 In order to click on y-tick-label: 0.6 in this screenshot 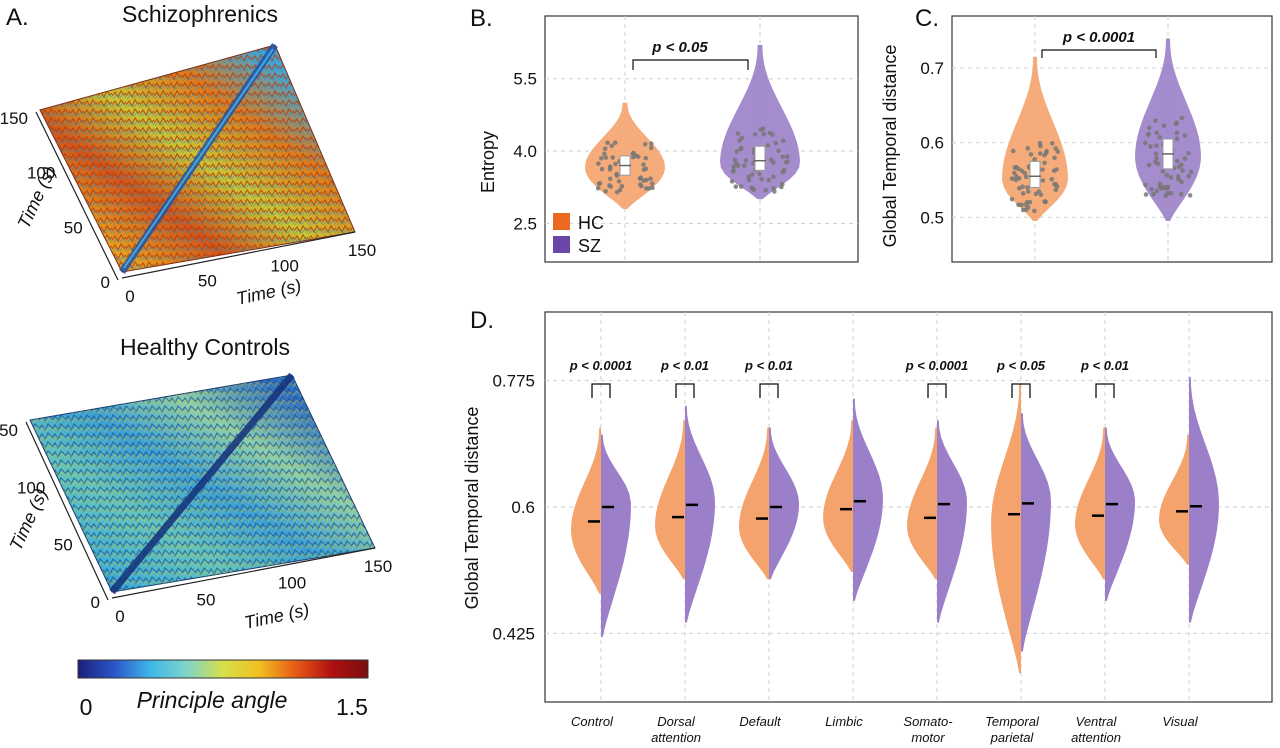, I will do `click(932, 143)`.